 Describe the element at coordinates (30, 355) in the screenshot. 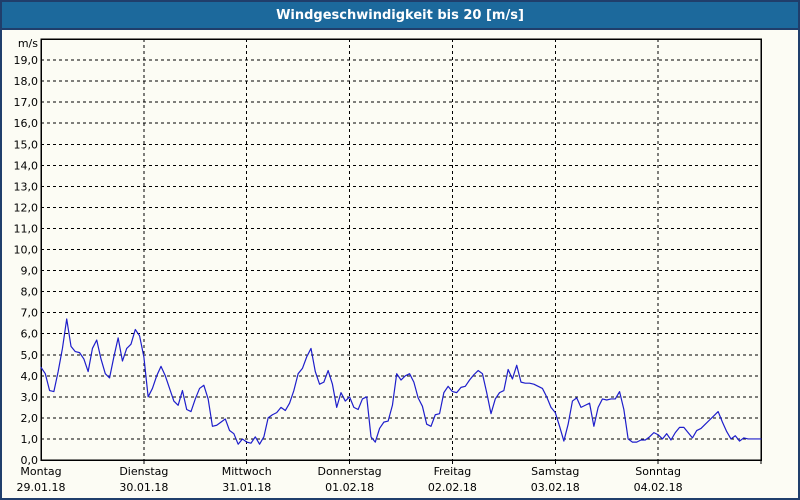

I see `y-axis-label: 5,0` at that location.